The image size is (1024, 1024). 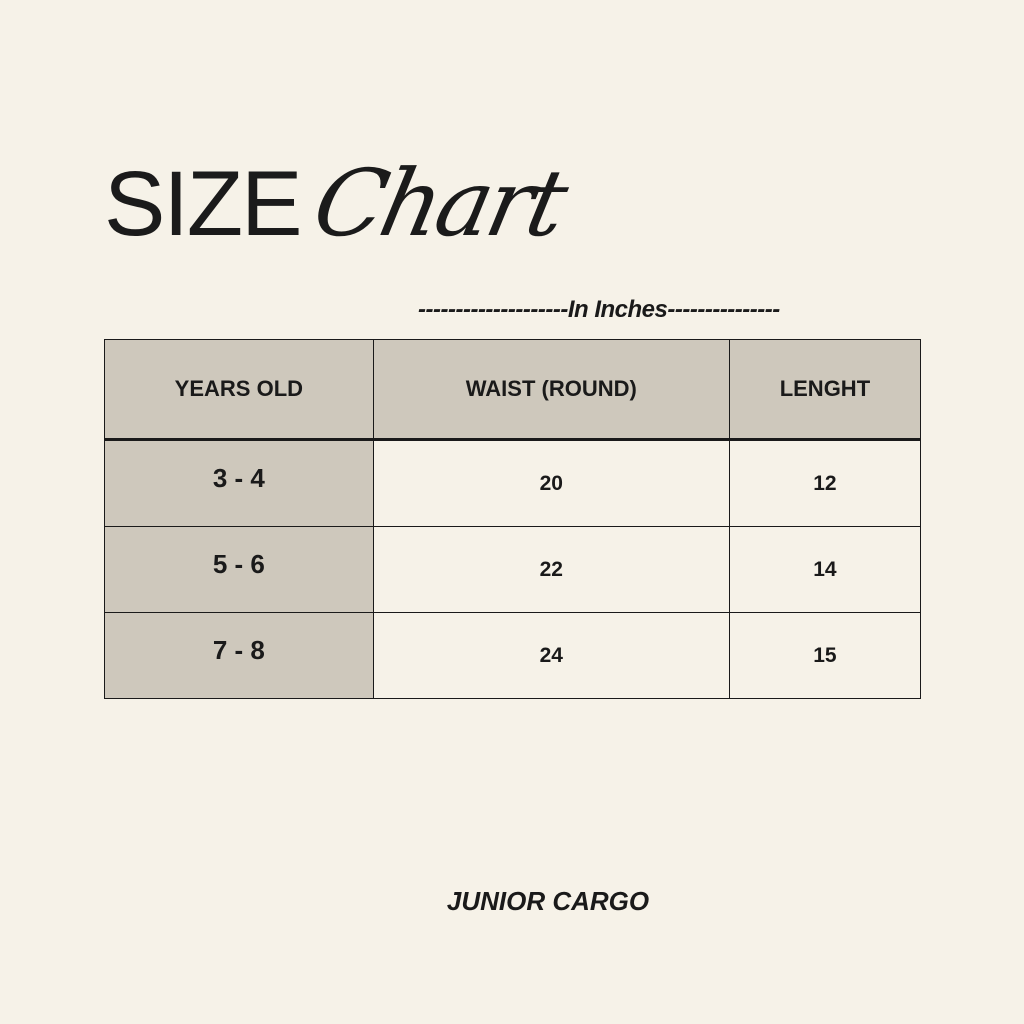 What do you see at coordinates (825, 569) in the screenshot?
I see `cell-length: 14` at bounding box center [825, 569].